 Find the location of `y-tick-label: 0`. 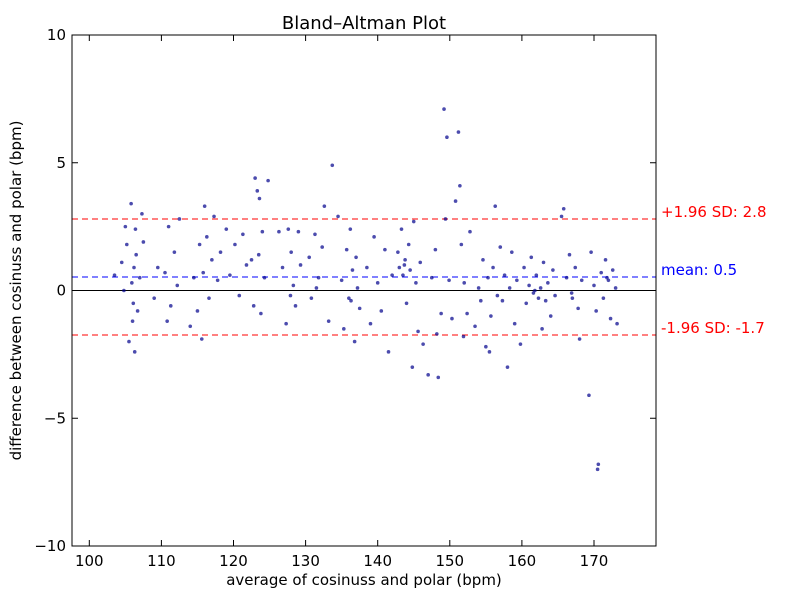

y-tick-label: 0 is located at coordinates (61, 291).